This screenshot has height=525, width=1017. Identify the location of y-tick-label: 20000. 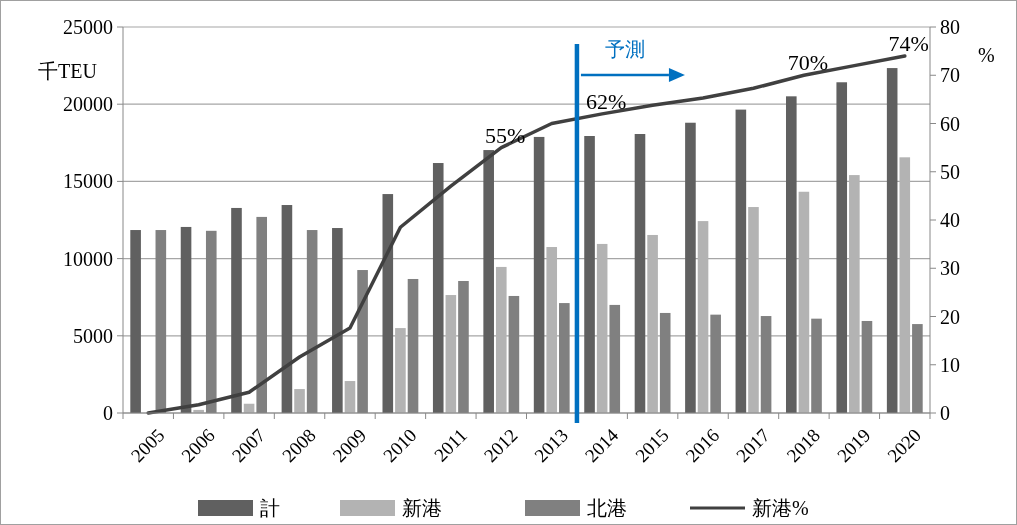
(88, 104).